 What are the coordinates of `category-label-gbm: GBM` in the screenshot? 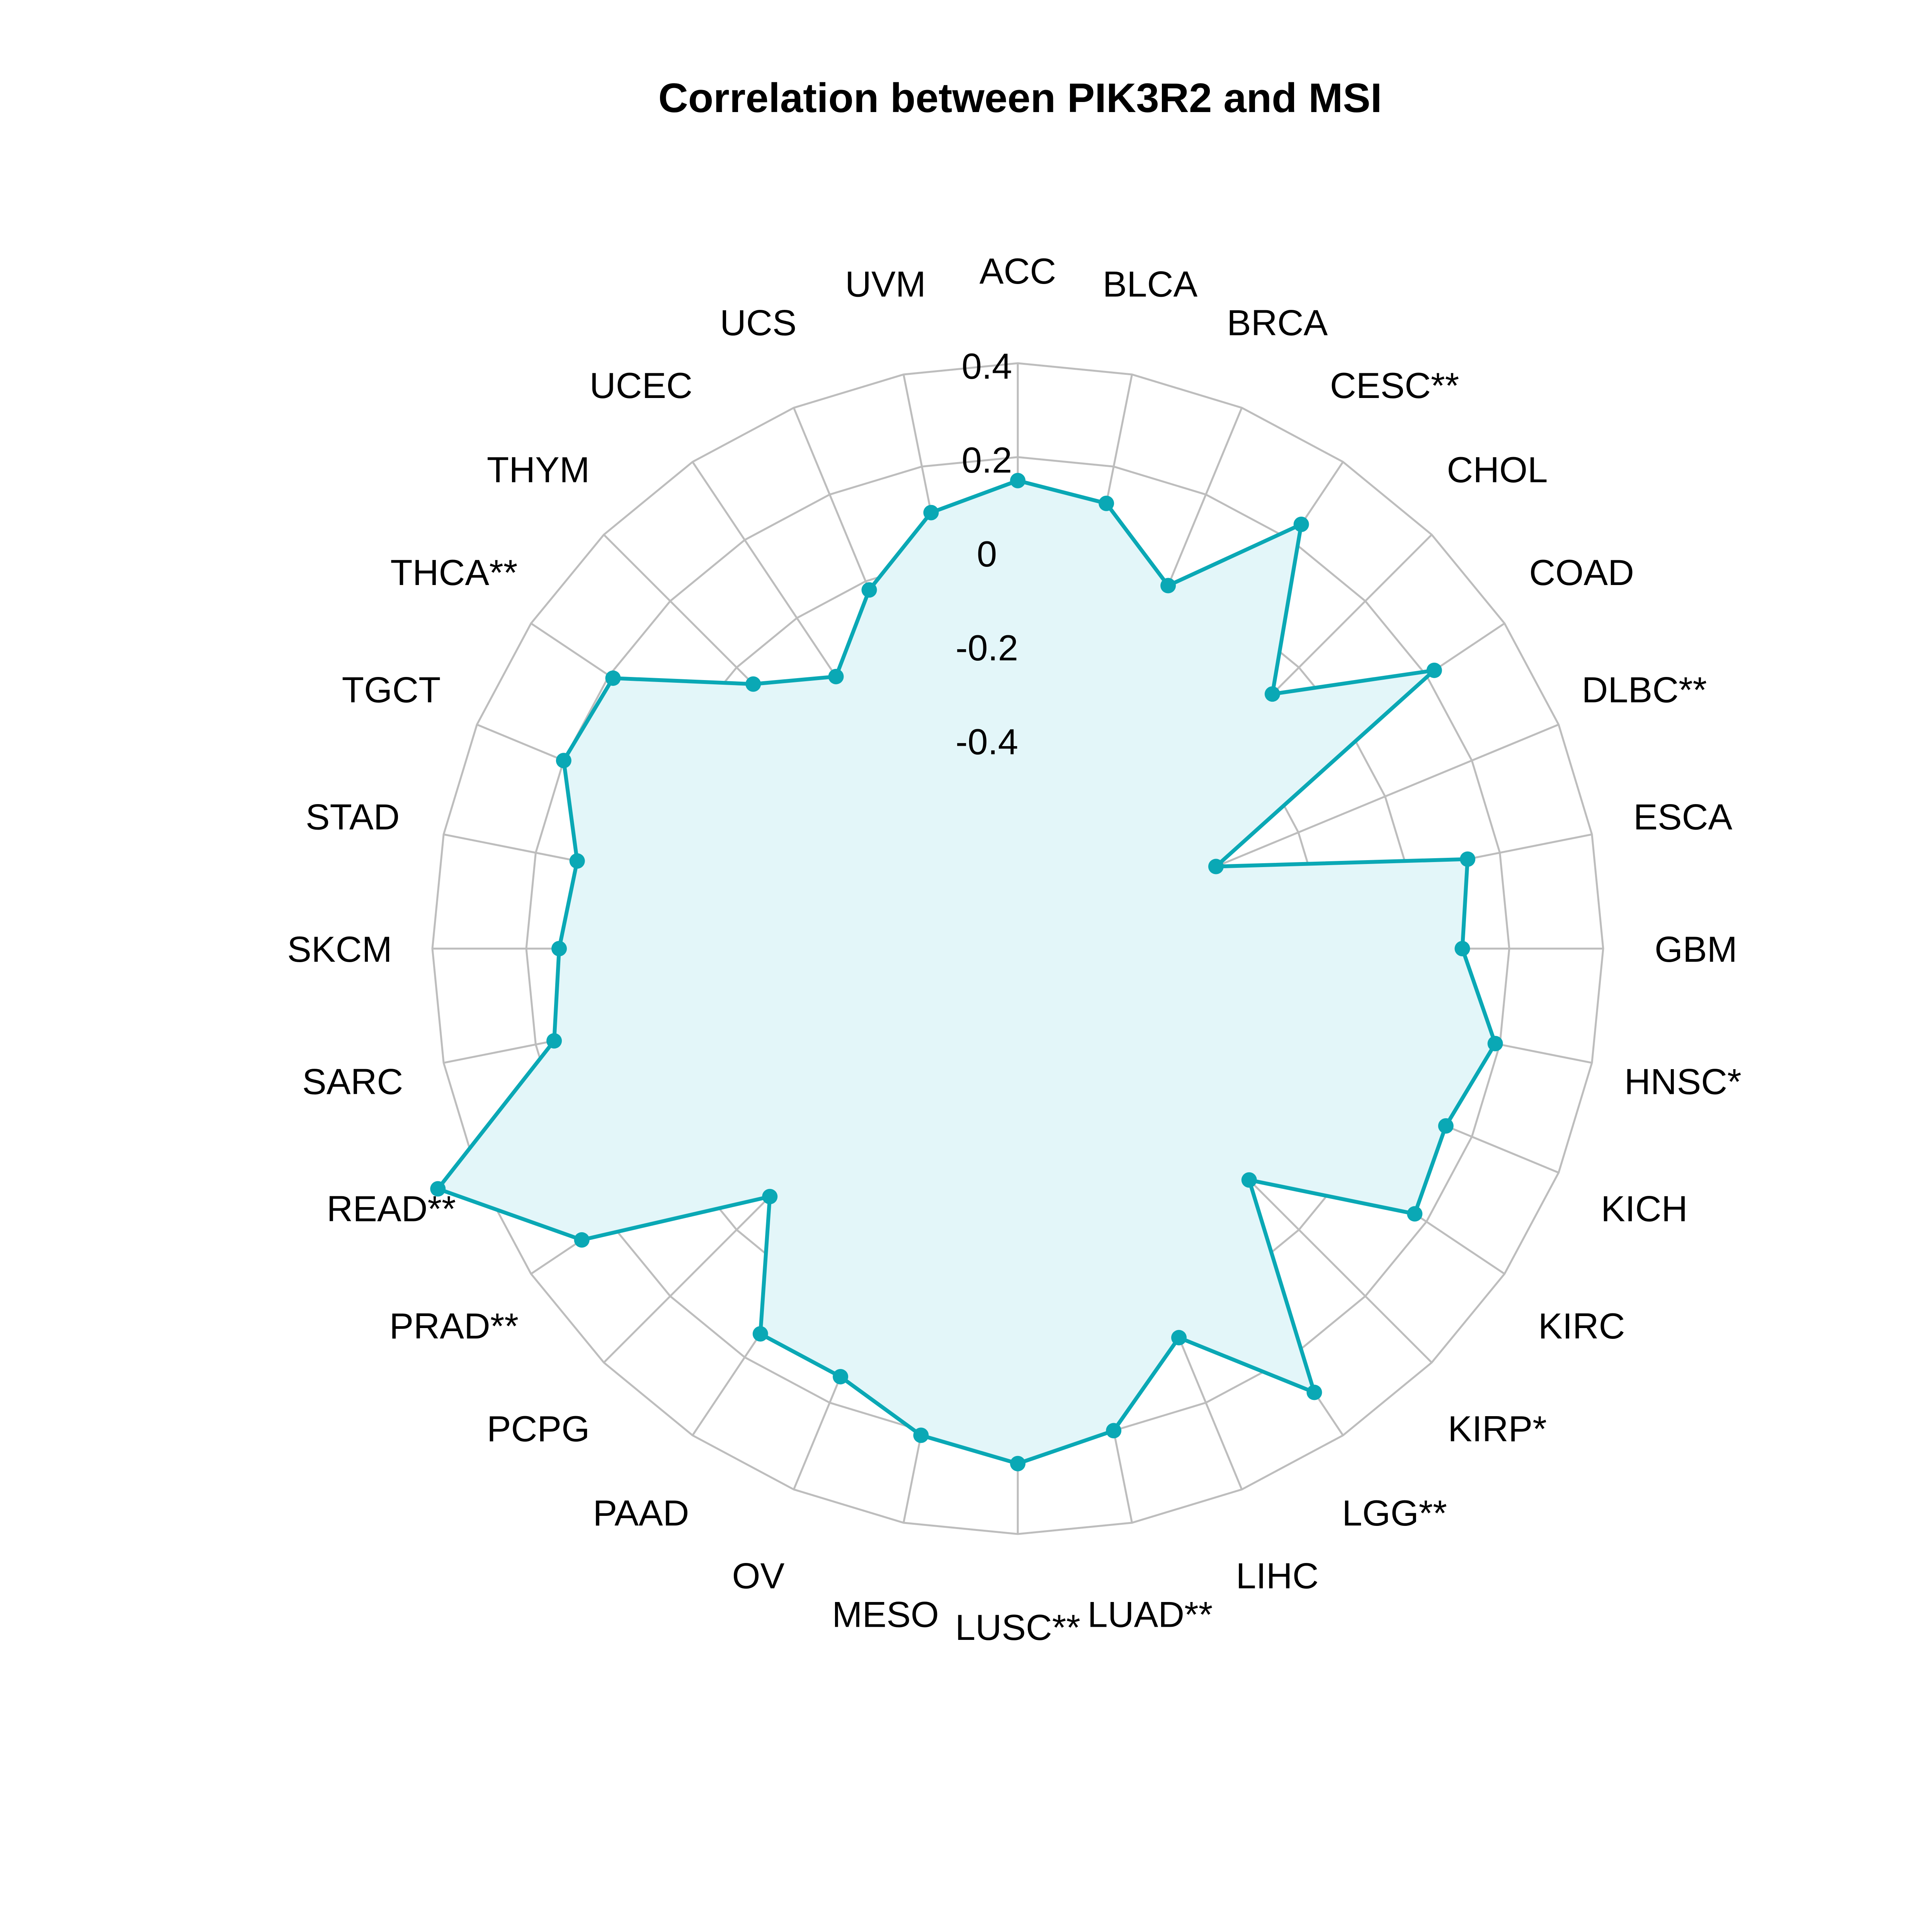 It's located at (1696, 949).